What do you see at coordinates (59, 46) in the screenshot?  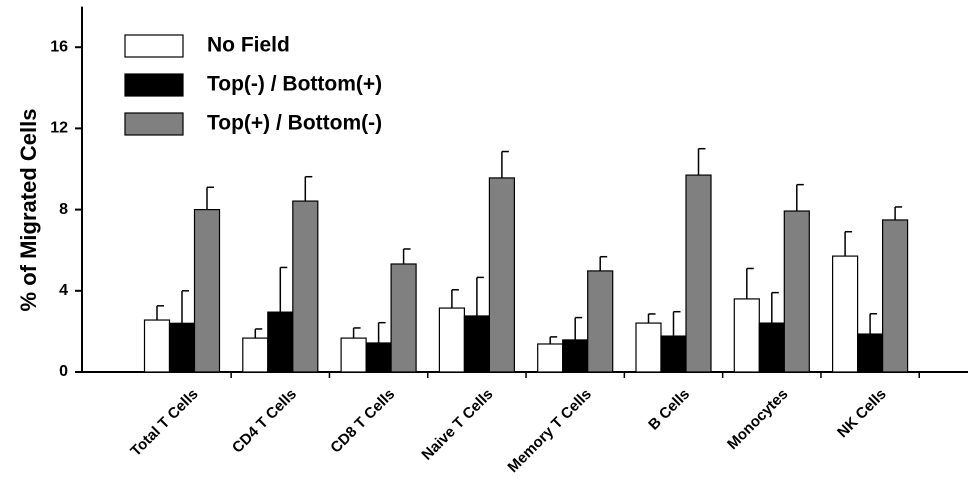 I see `y-tick-label: 16` at bounding box center [59, 46].